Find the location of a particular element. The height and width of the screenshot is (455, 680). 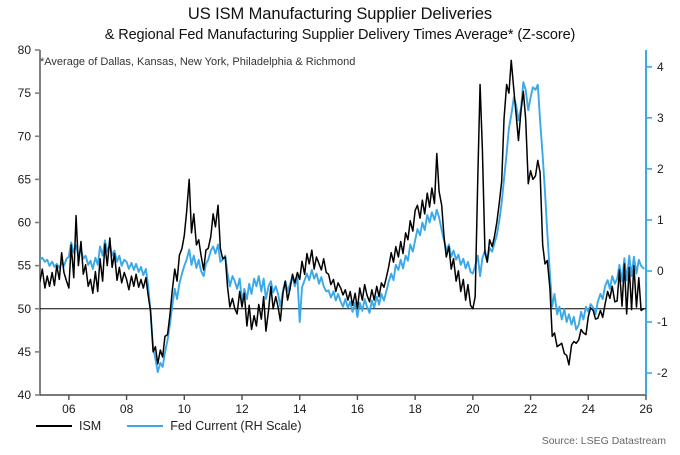

y-axis-left-tick-label: 60 is located at coordinates (25, 223).